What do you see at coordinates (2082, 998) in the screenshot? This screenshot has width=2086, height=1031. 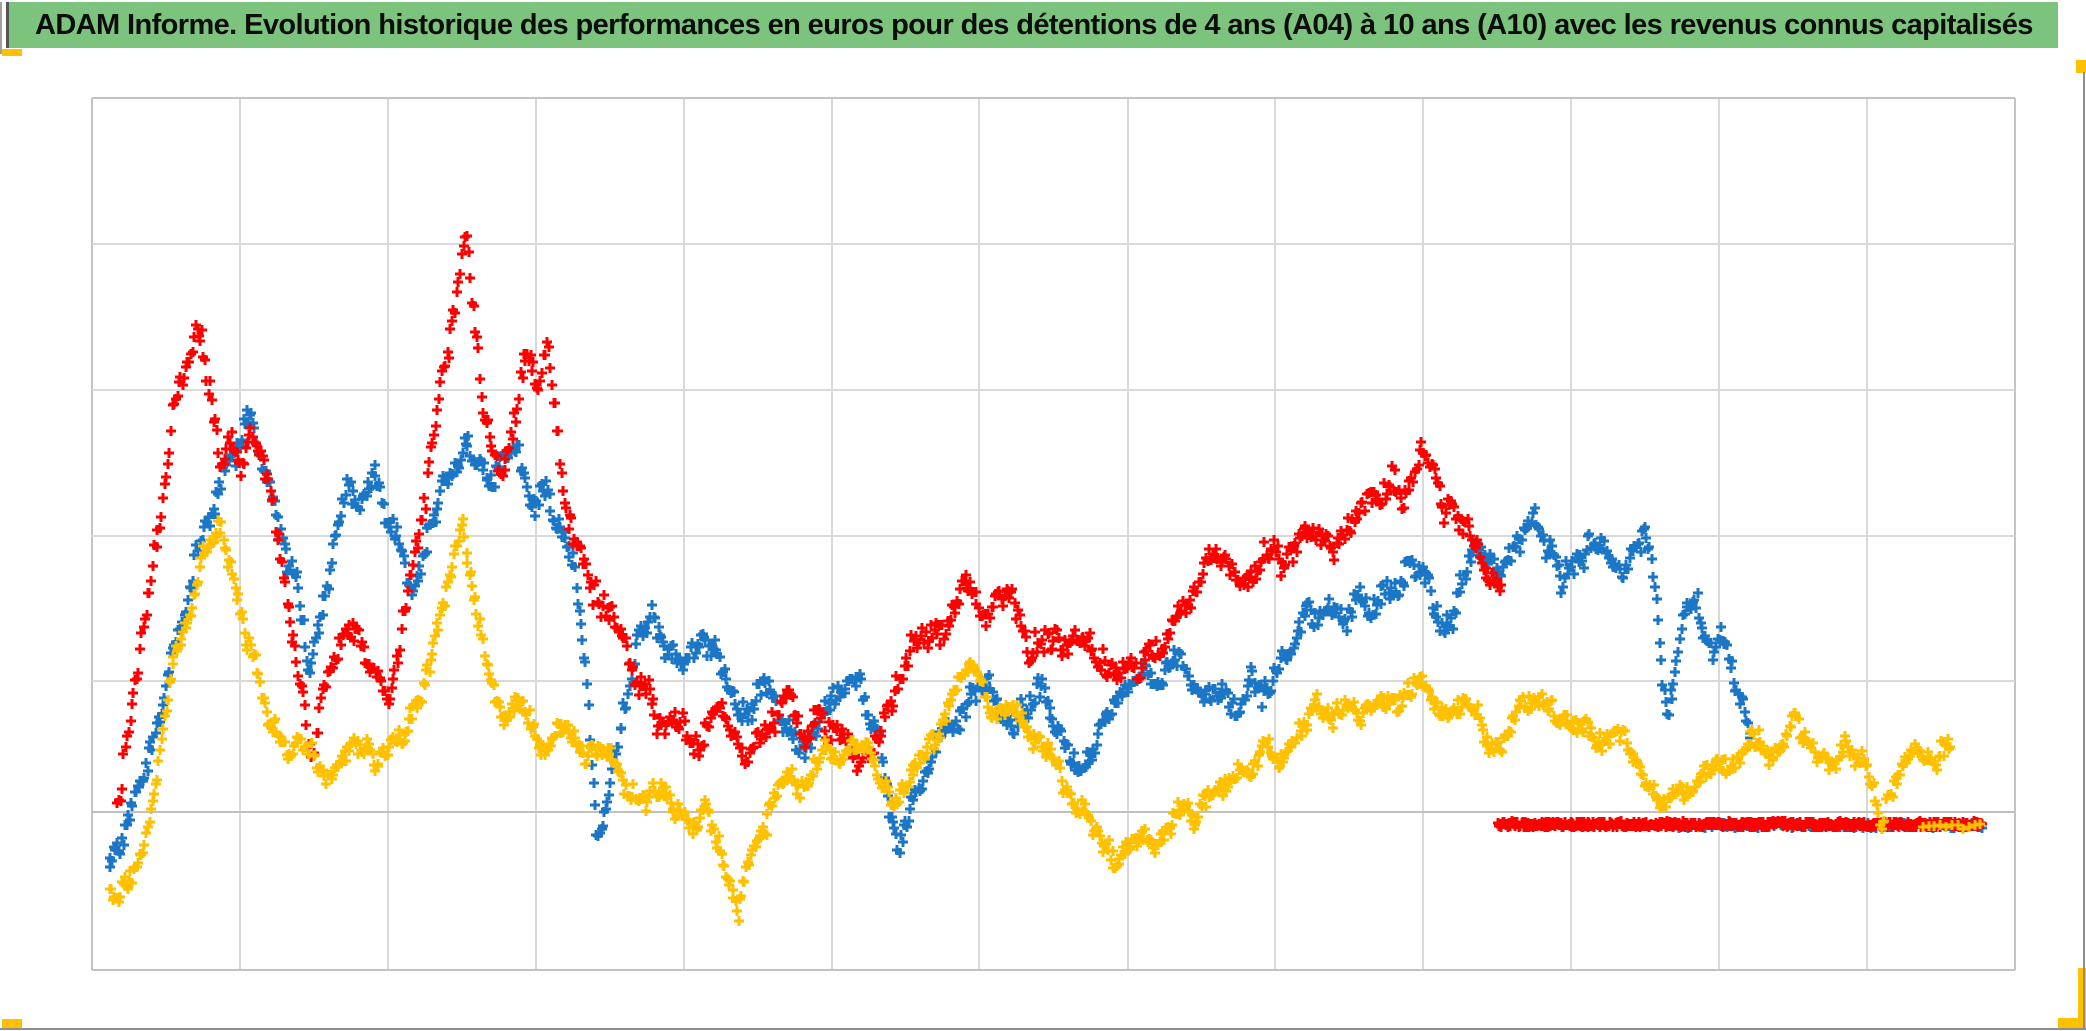 I see `accent-corner-bottom-right` at bounding box center [2082, 998].